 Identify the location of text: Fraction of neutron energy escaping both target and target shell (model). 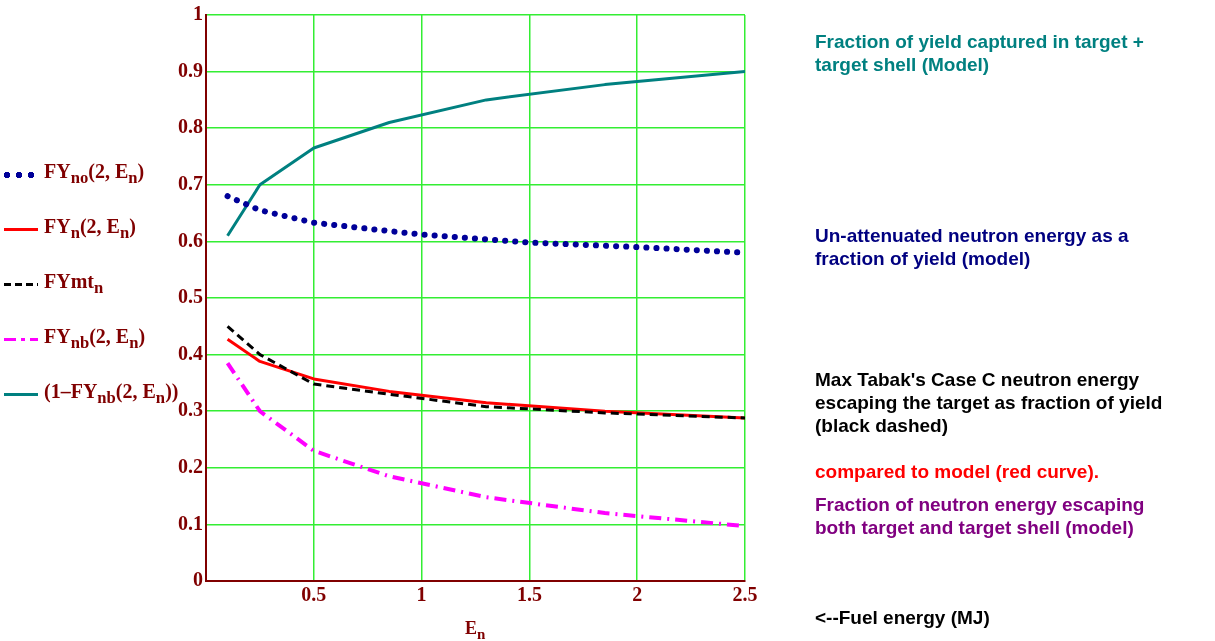
(980, 516).